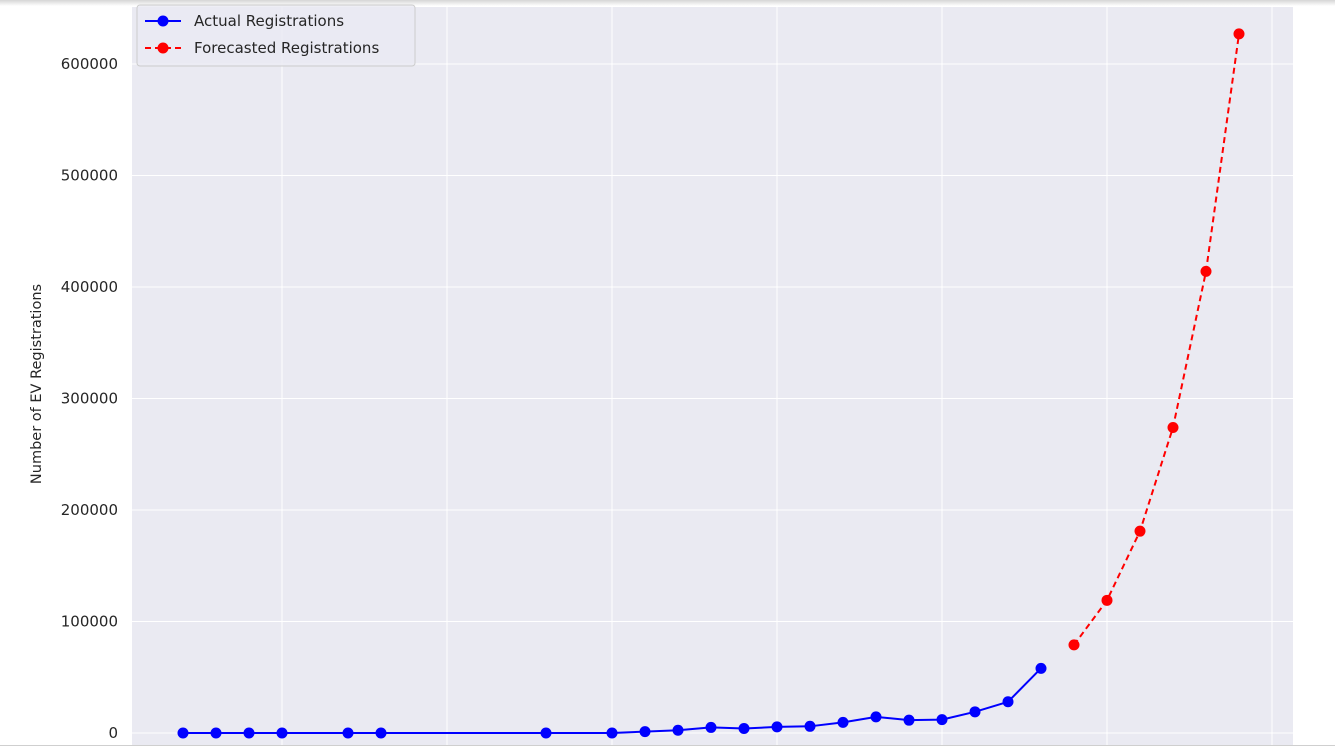 Image resolution: width=1335 pixels, height=752 pixels. I want to click on window-top-edge, so click(667, 3).